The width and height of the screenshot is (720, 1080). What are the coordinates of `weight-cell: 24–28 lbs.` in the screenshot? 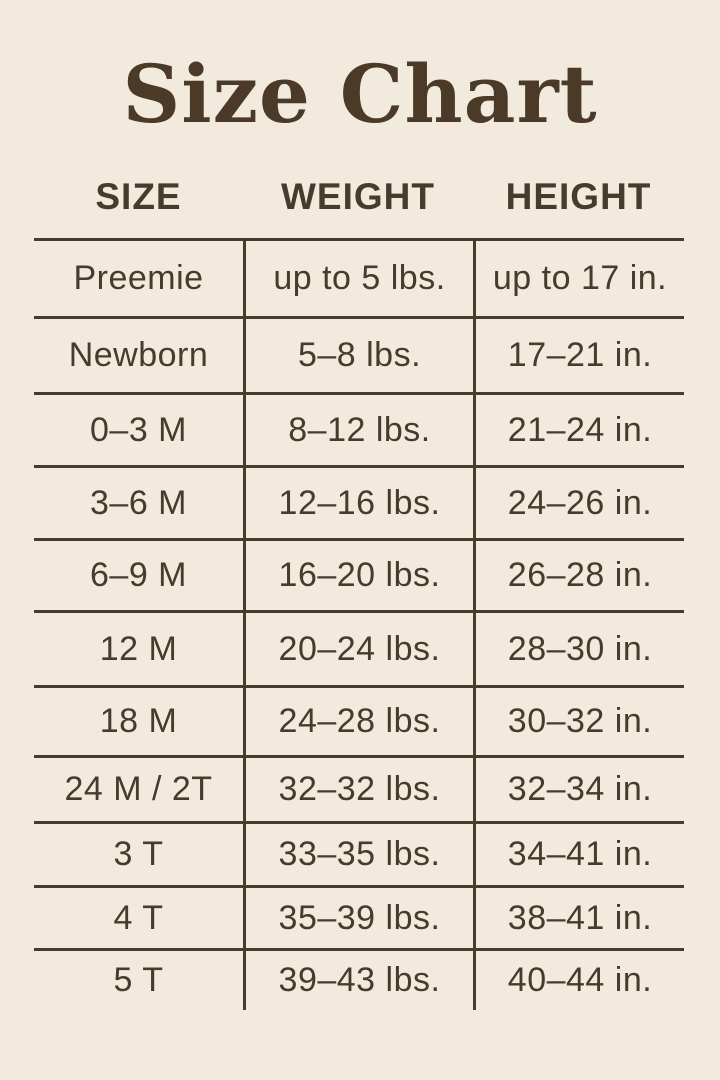 It's located at (358, 721).